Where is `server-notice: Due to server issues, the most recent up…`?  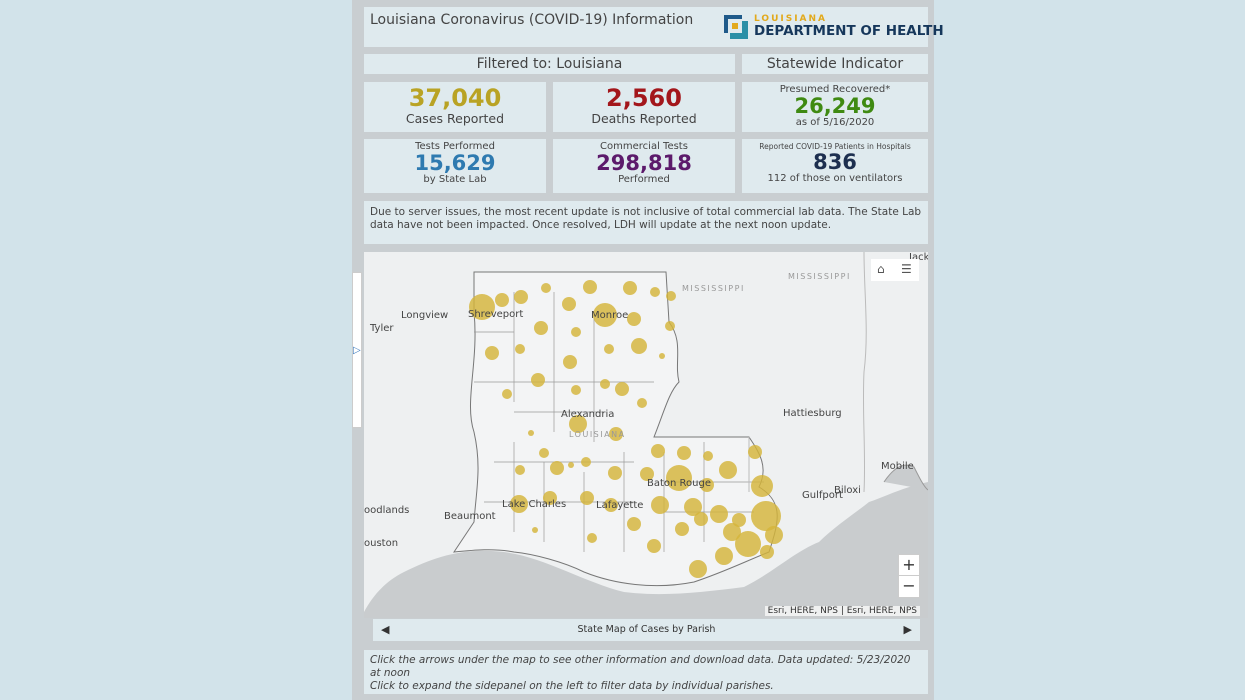
server-notice: Due to server issues, the most recent up… is located at coordinates (646, 222).